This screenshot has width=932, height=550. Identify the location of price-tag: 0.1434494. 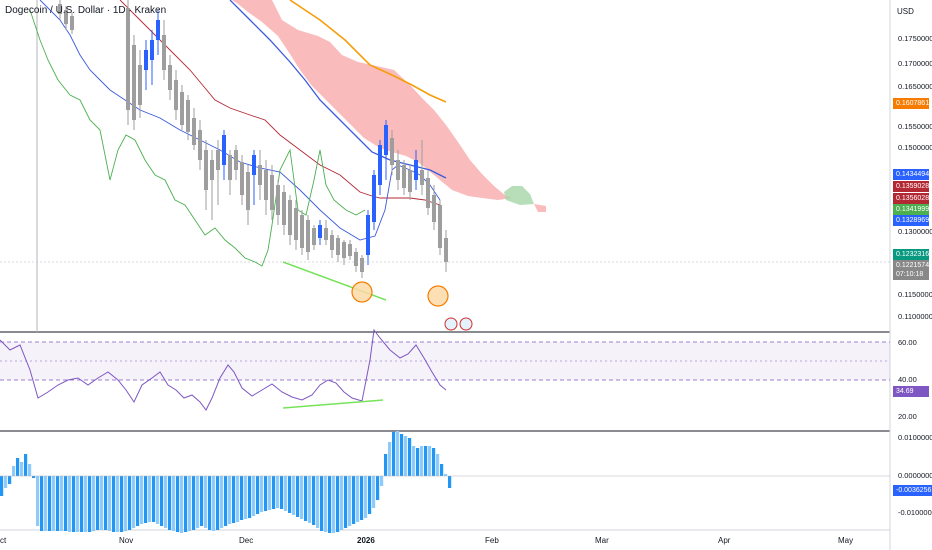
(911, 174).